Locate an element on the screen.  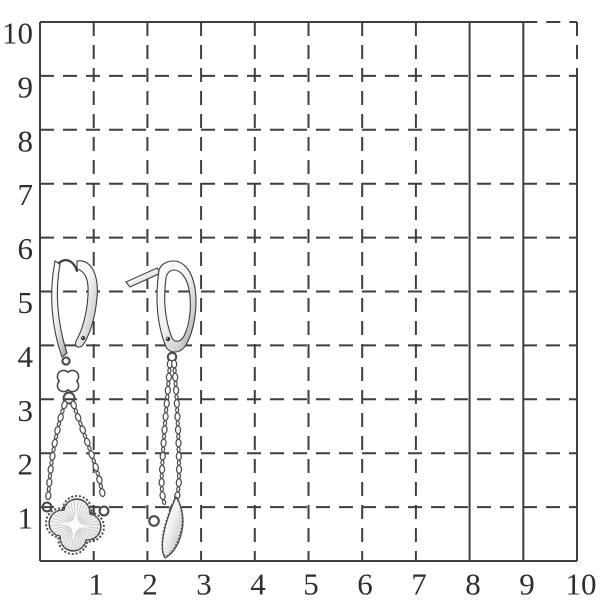
x-tick-label: 2 is located at coordinates (150, 583).